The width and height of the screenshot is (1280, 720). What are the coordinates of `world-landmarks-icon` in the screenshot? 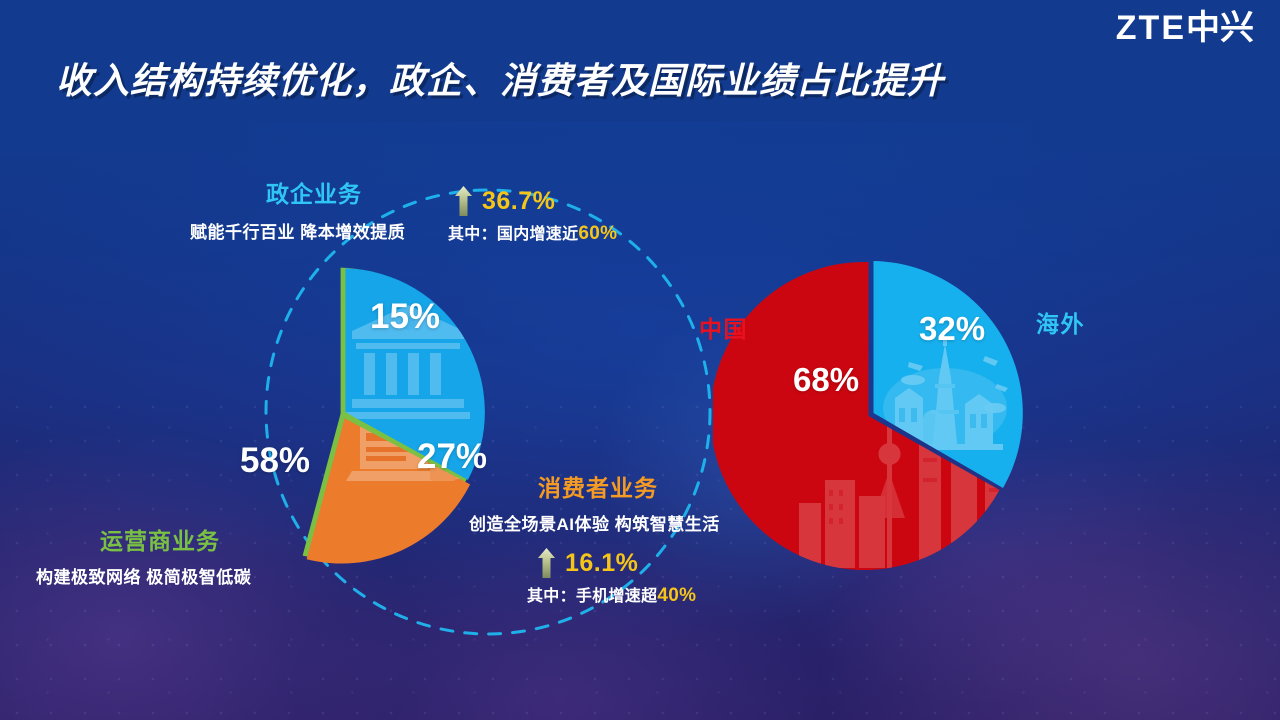 It's located at (945, 393).